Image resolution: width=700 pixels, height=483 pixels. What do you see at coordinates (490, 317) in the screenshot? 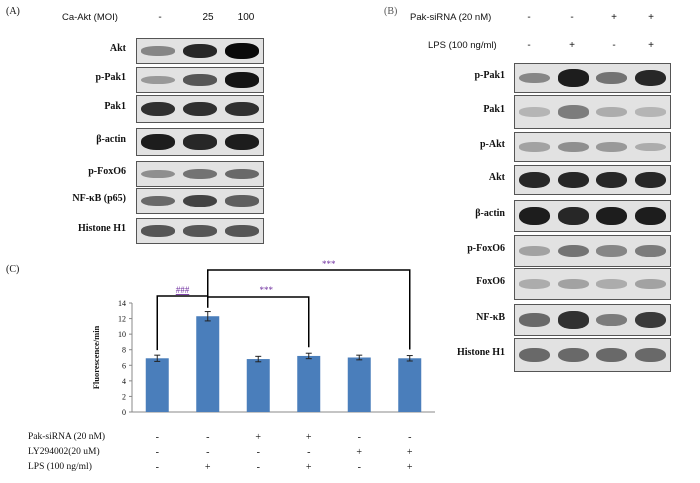
I see `panel-b-row-label: NF-κB` at bounding box center [490, 317].